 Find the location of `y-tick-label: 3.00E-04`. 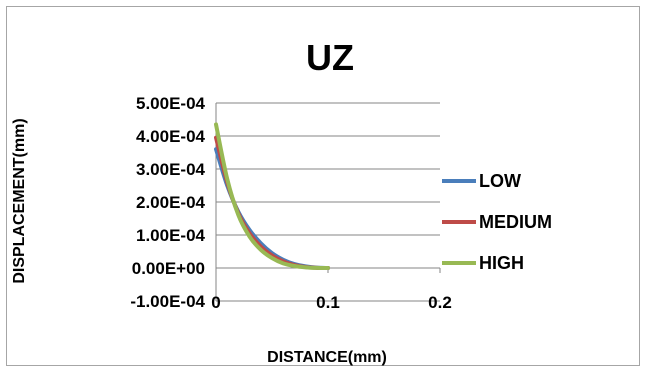

y-tick-label: 3.00E-04 is located at coordinates (171, 169).